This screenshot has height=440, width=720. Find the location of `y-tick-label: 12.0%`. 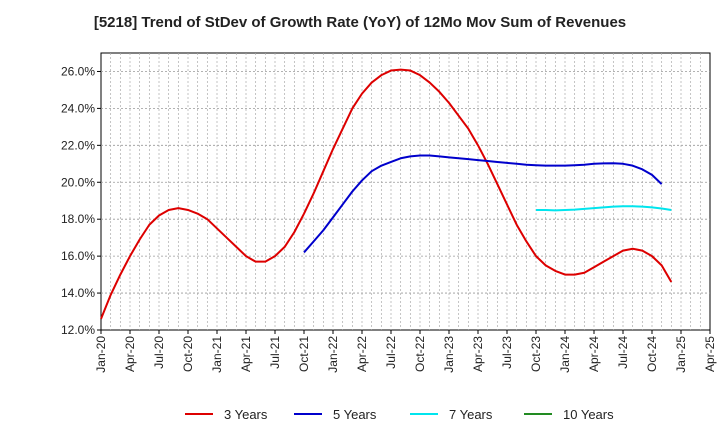

y-tick-label: 12.0% is located at coordinates (78, 330).